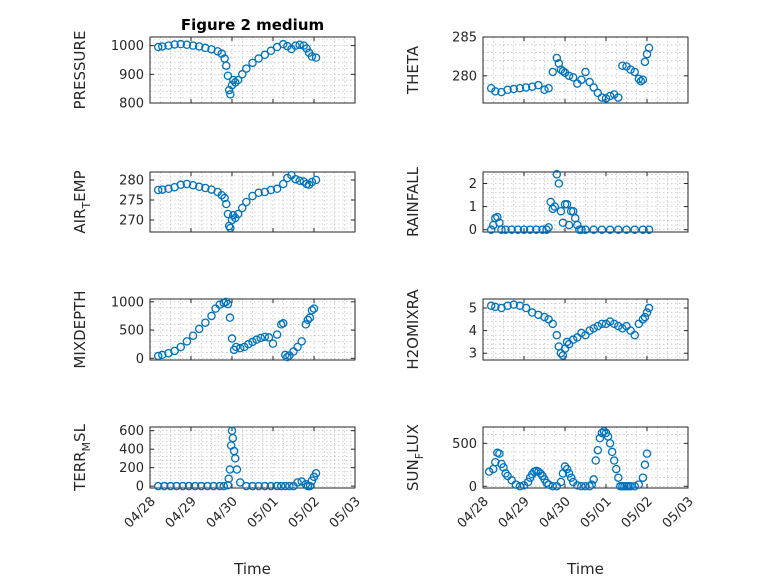 The width and height of the screenshot is (778, 583). What do you see at coordinates (181, 512) in the screenshot?
I see `x-tick-label: 04/29` at bounding box center [181, 512].